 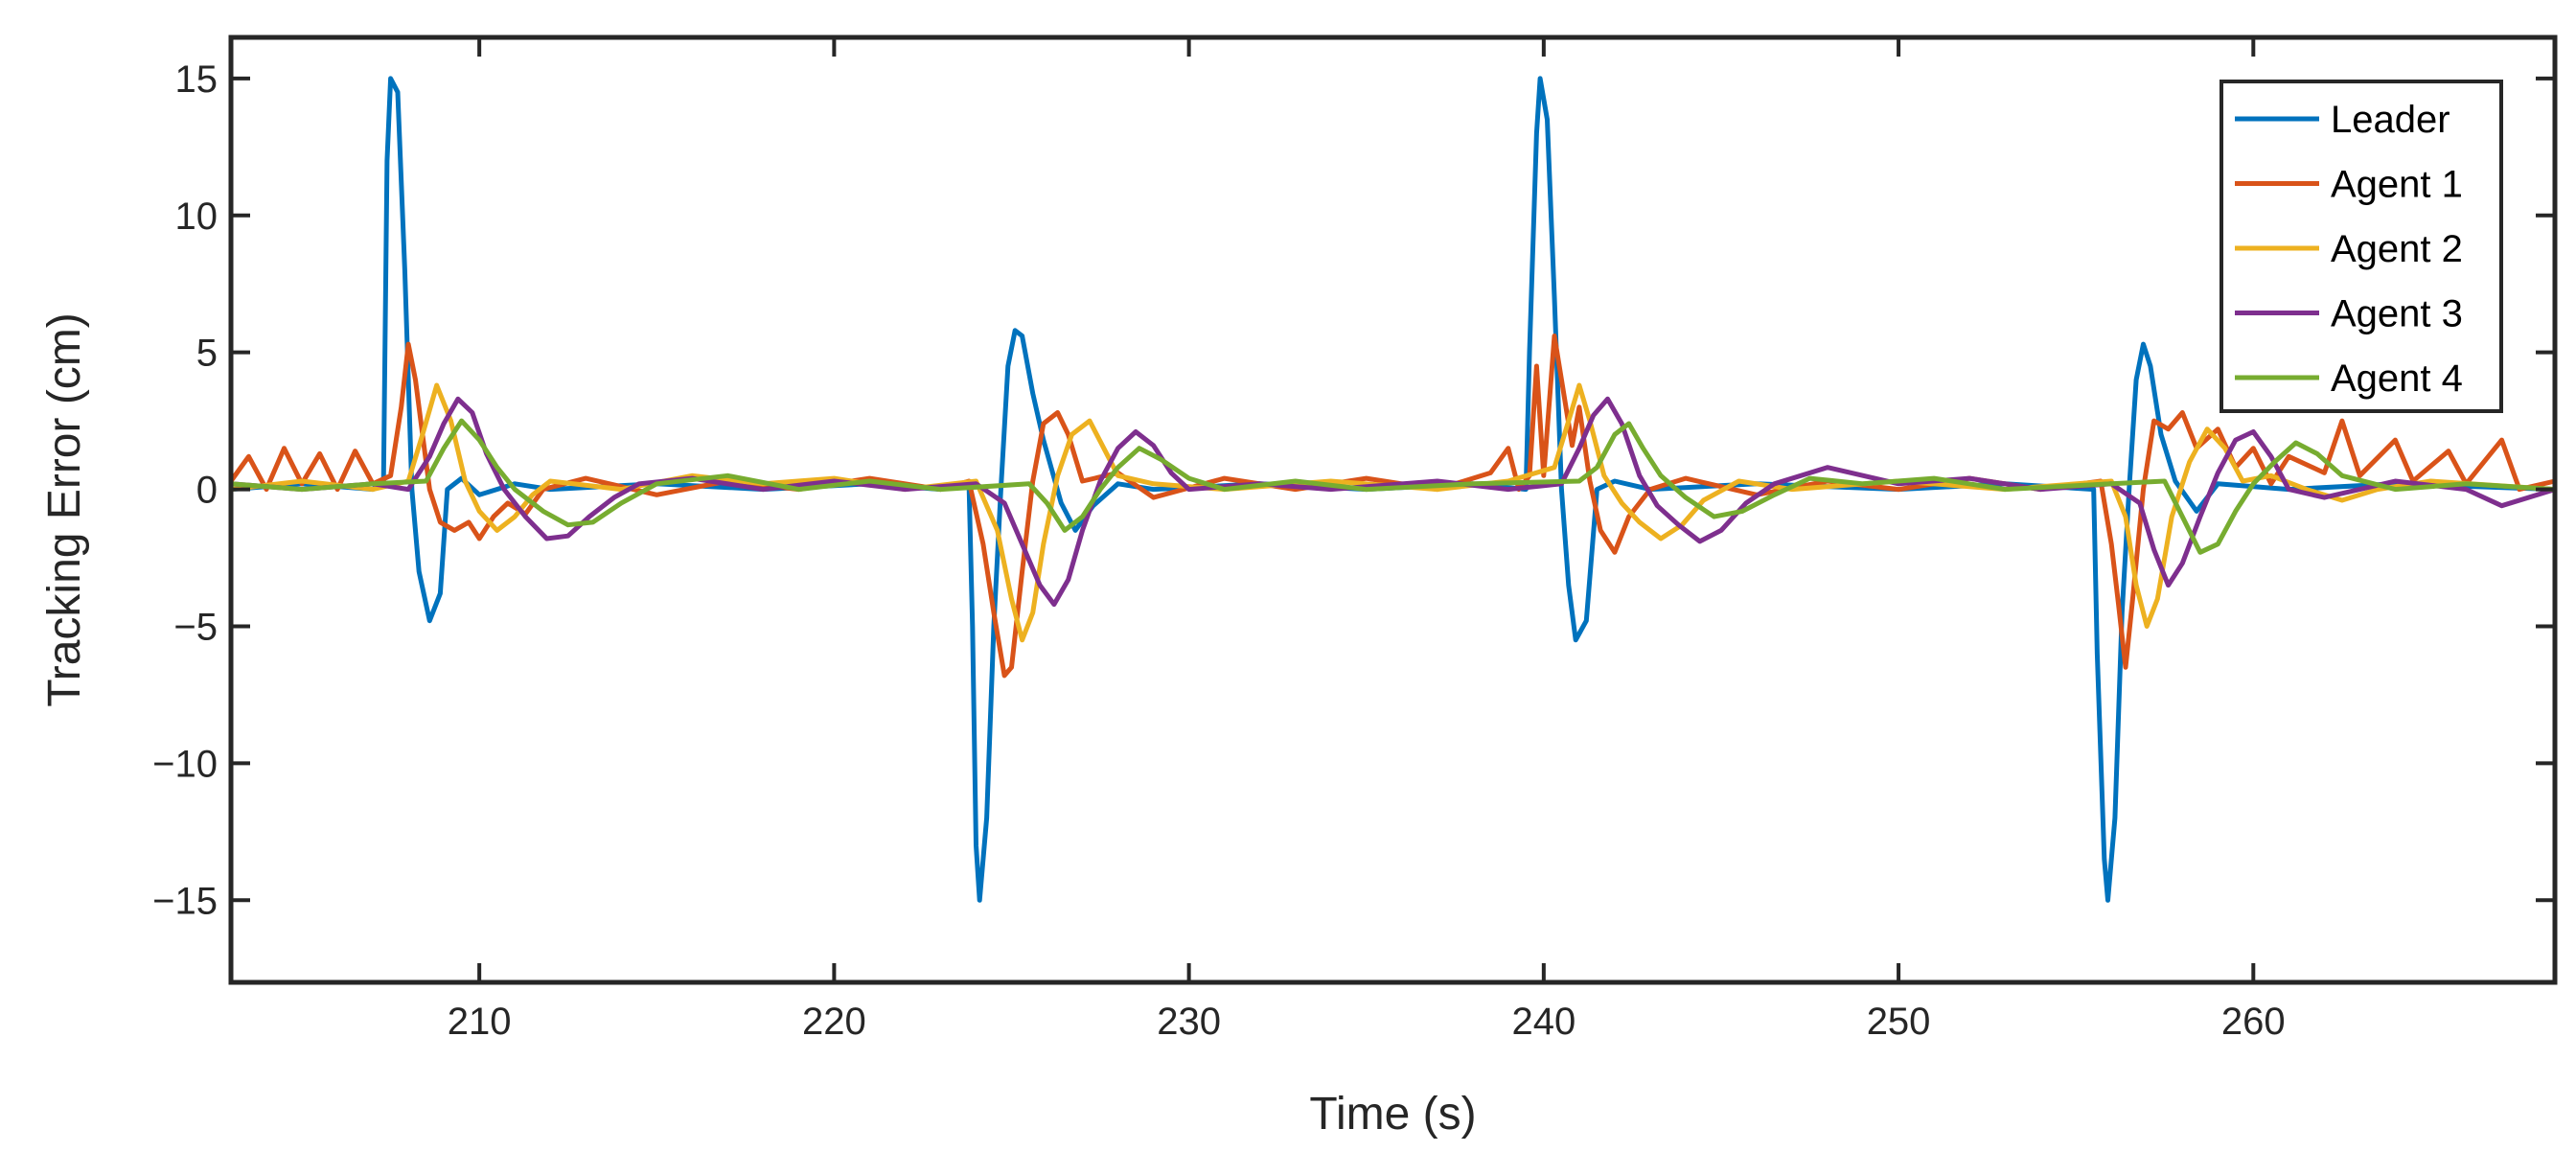 I want to click on legend-label: Agent 2, so click(x=2397, y=249).